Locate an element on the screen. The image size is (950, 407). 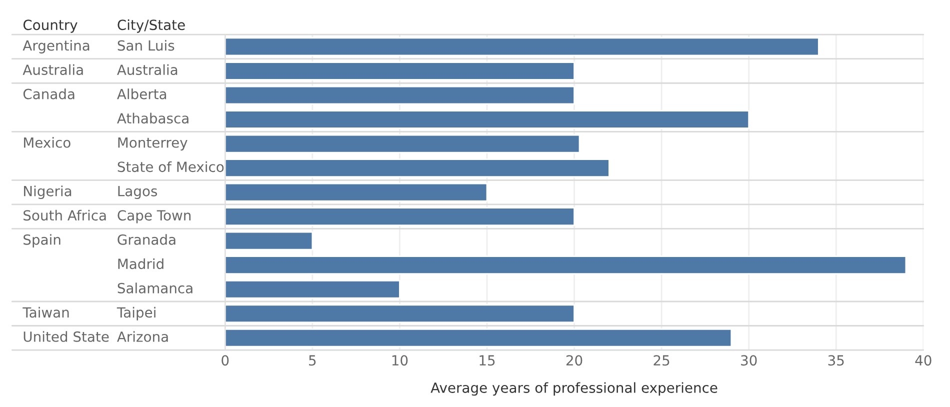
y-tick-label: Lagos is located at coordinates (138, 193).